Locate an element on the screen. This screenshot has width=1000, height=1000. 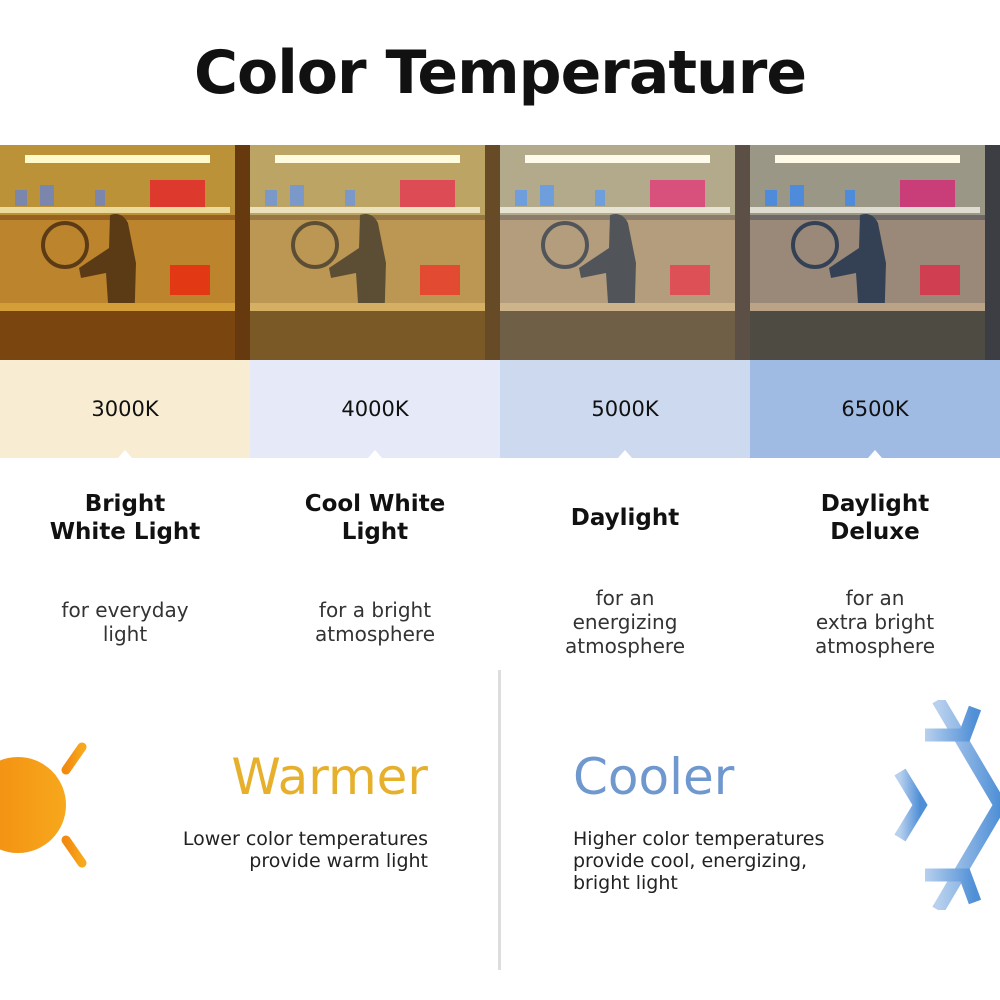
cooler-heading: Cooler is located at coordinates (654, 777).